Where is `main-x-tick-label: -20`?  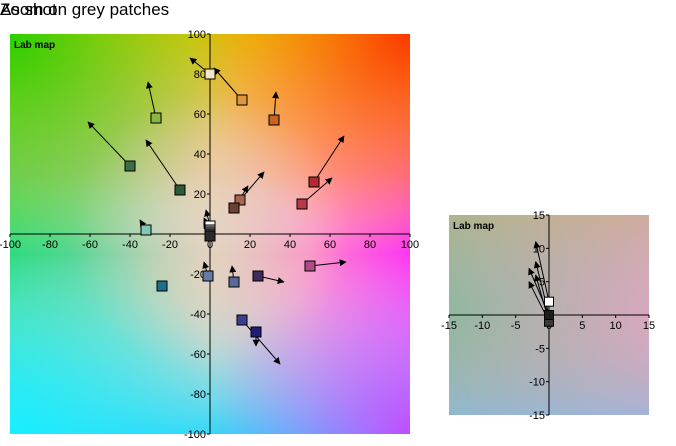 main-x-tick-label: -20 is located at coordinates (170, 245).